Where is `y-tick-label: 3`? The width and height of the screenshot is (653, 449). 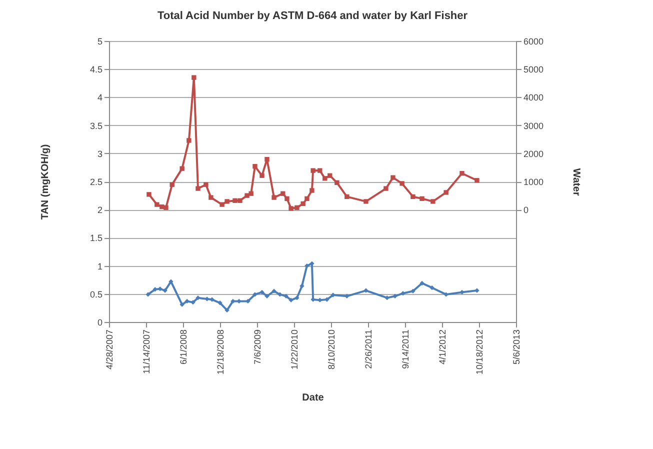
y-tick-label: 3 is located at coordinates (99, 153).